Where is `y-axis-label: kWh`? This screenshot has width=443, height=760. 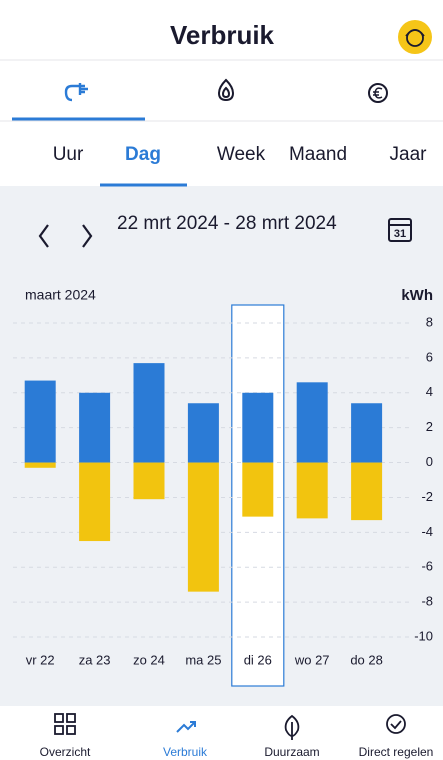 y-axis-label: kWh is located at coordinates (417, 295).